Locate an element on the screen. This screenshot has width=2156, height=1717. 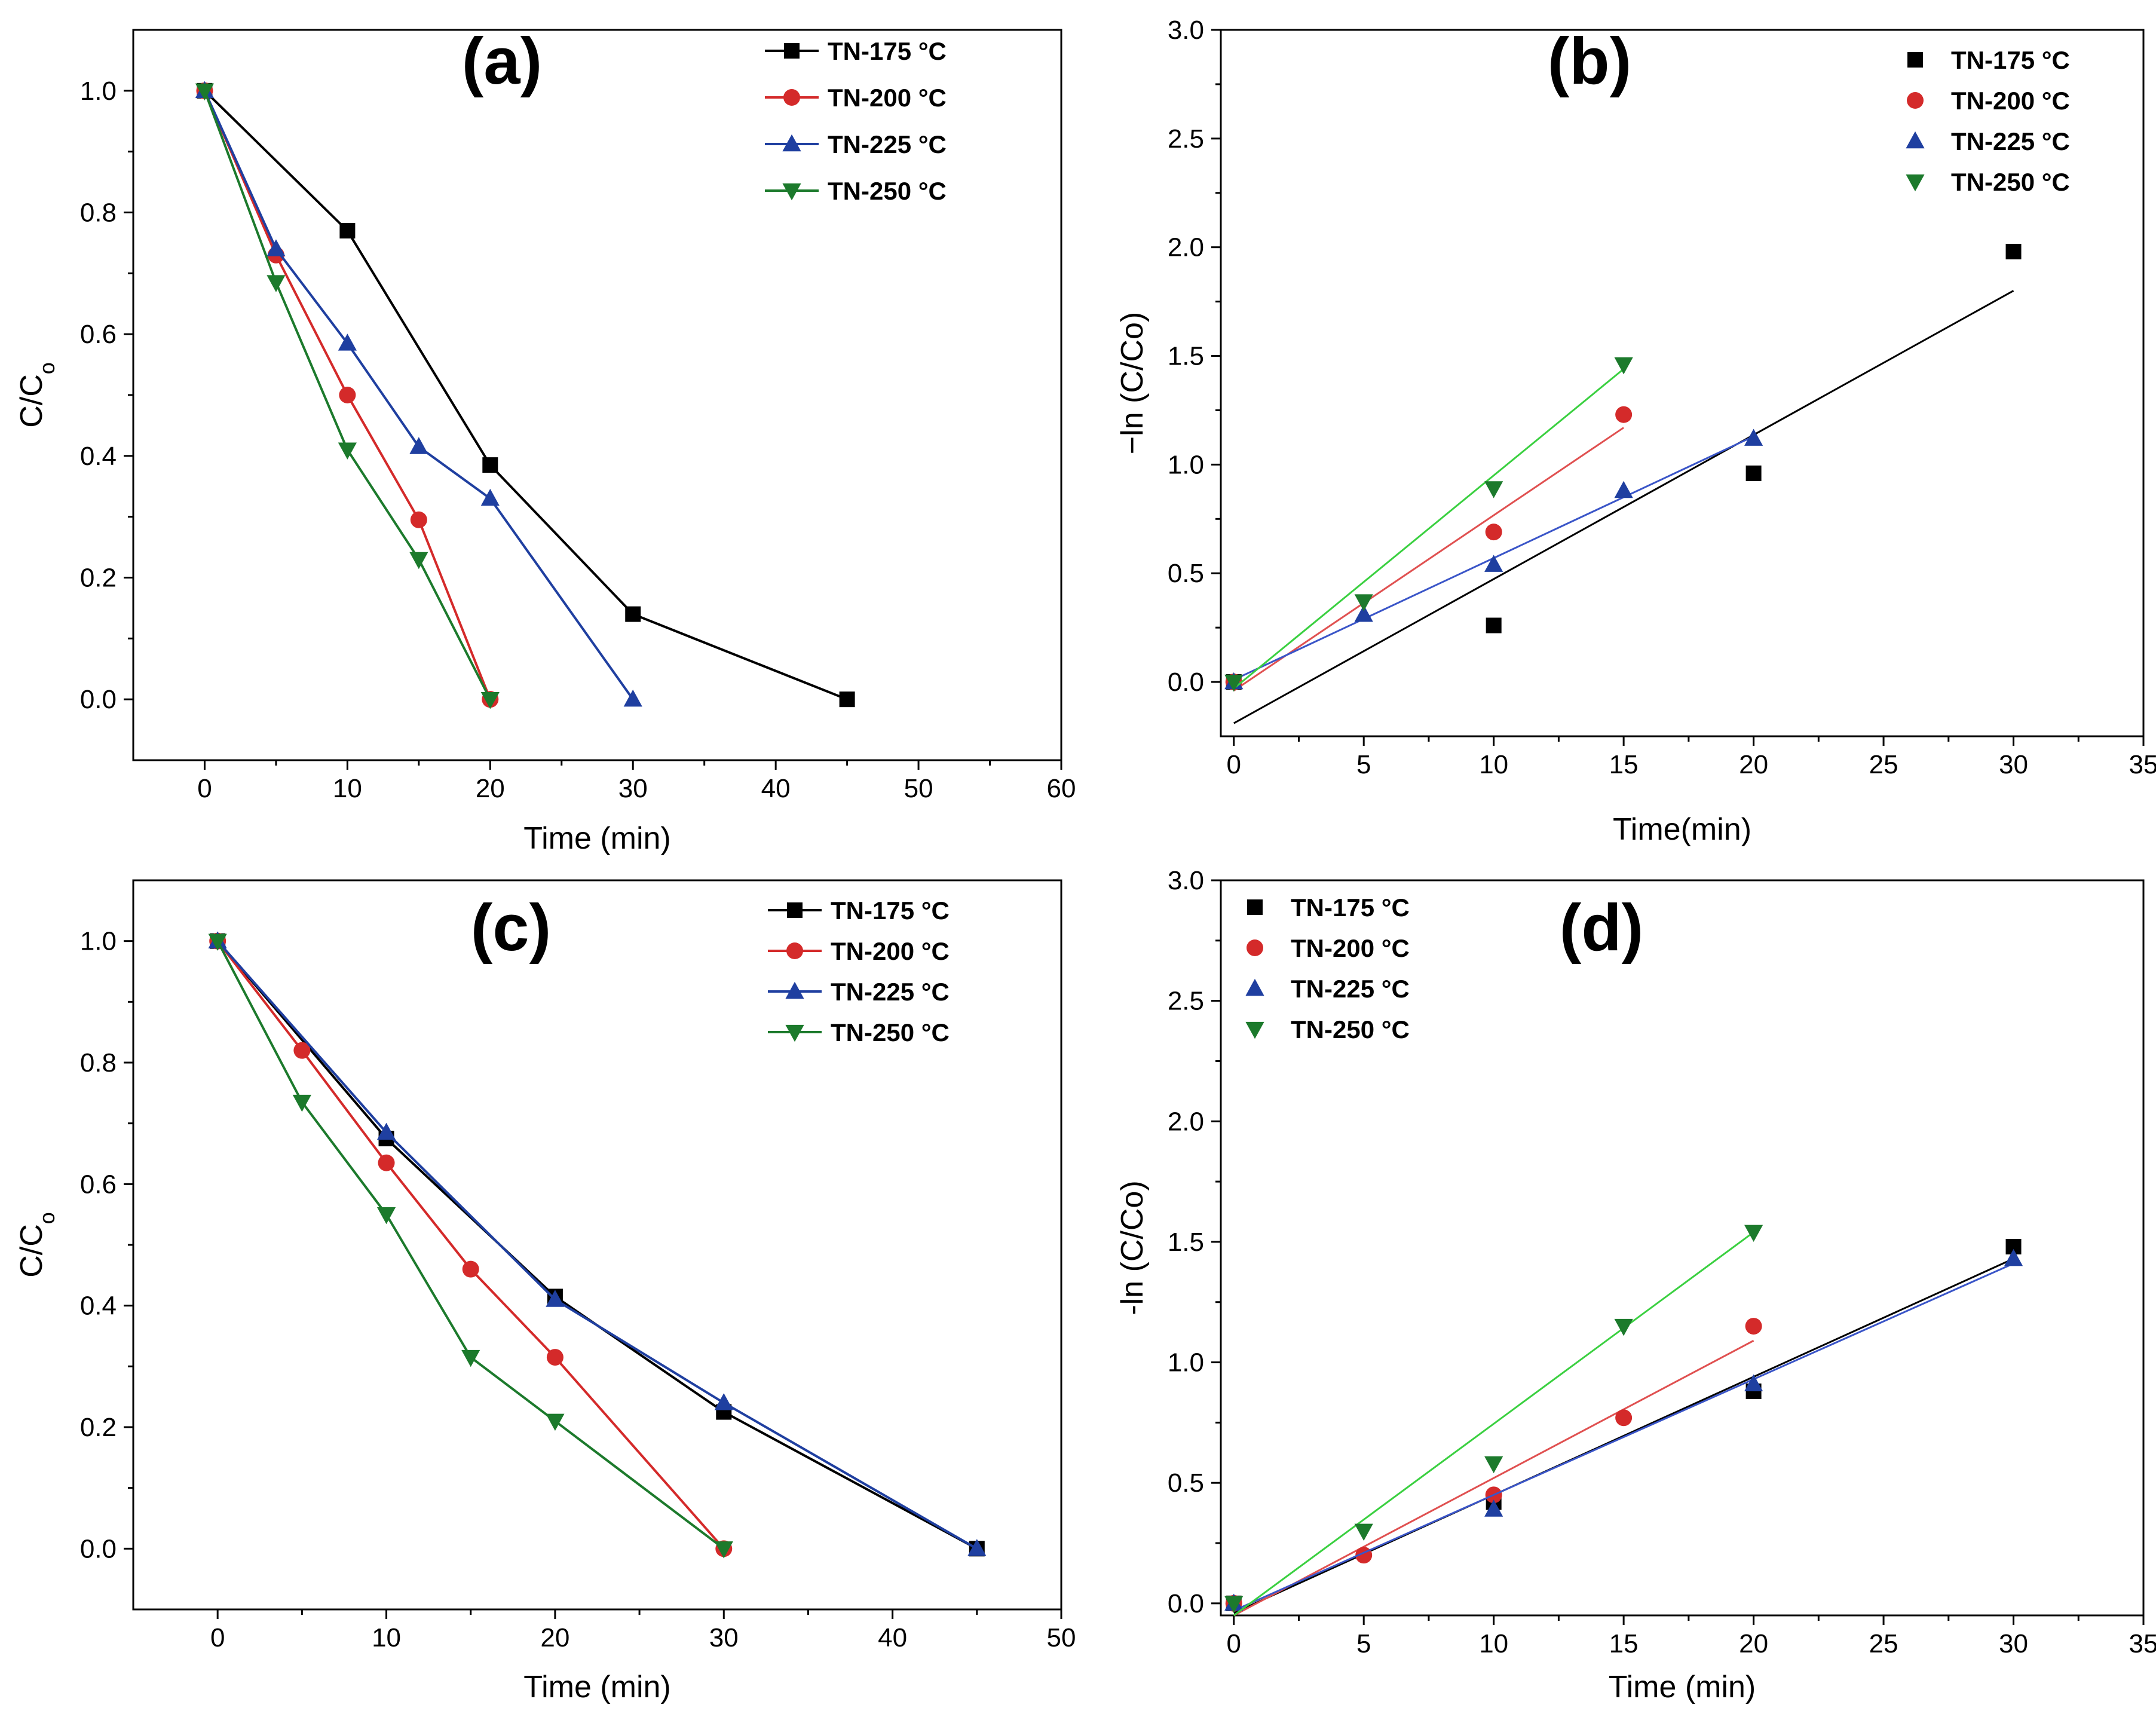
x-axis-title: Time(min) is located at coordinates (1682, 829).